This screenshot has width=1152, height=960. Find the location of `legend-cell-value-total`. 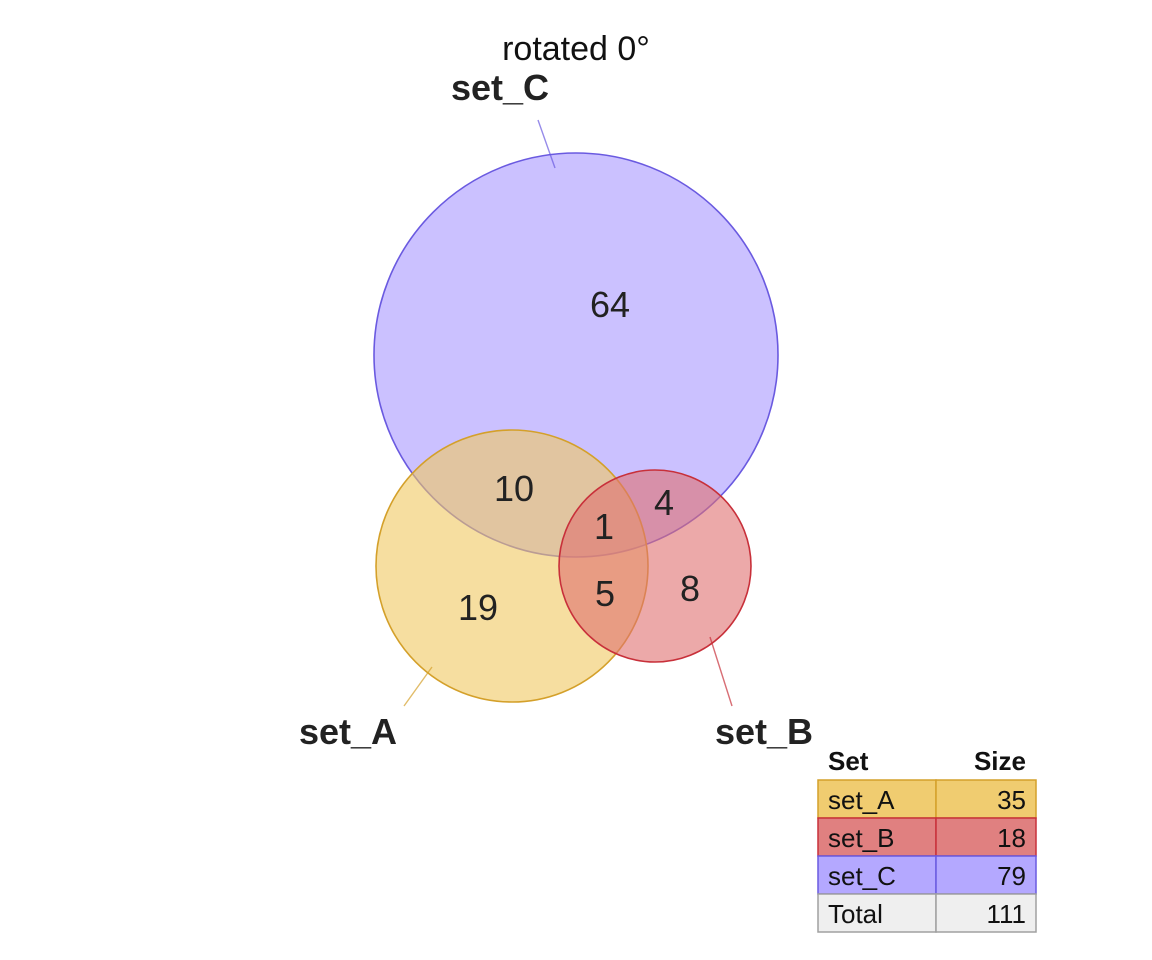

legend-cell-value-total is located at coordinates (986, 913).